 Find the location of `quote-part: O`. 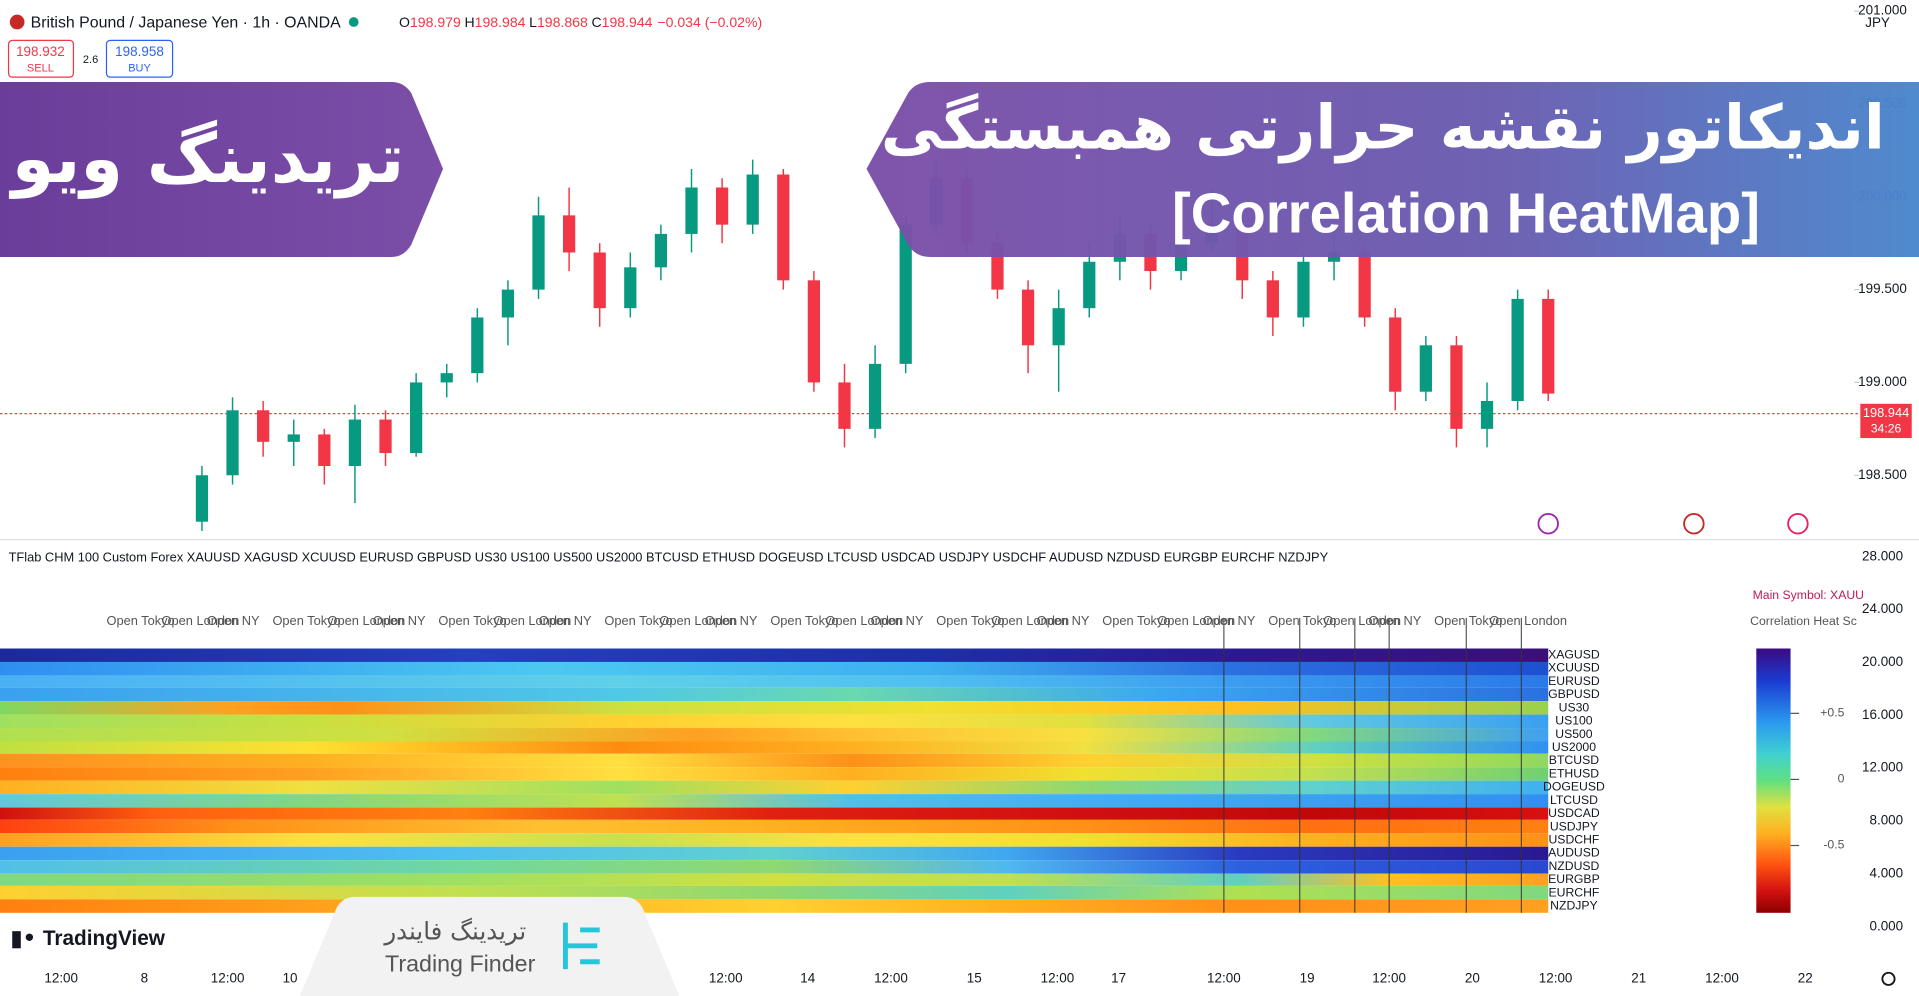

quote-part: O is located at coordinates (404, 22).